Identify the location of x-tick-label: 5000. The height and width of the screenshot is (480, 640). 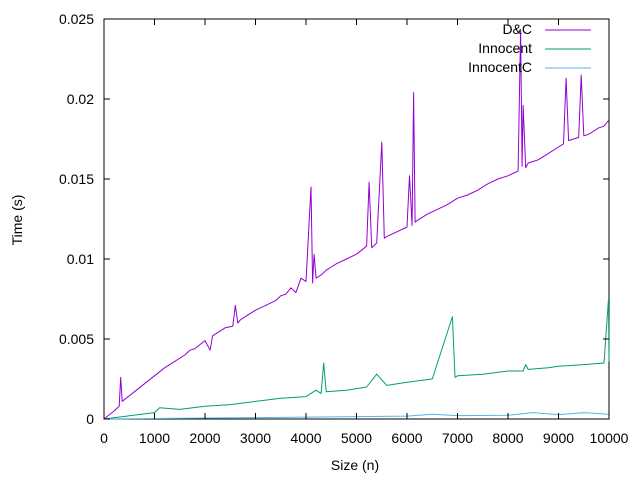
(356, 438).